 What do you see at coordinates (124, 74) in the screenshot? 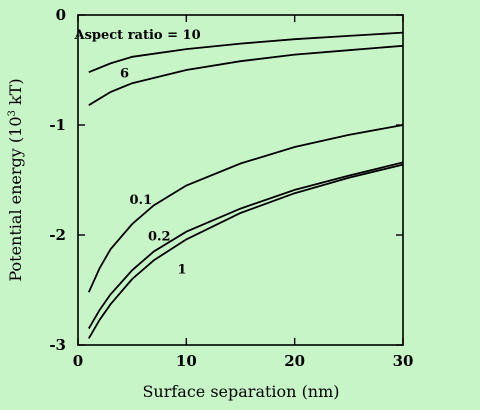
I see `series-label-1: 6` at bounding box center [124, 74].